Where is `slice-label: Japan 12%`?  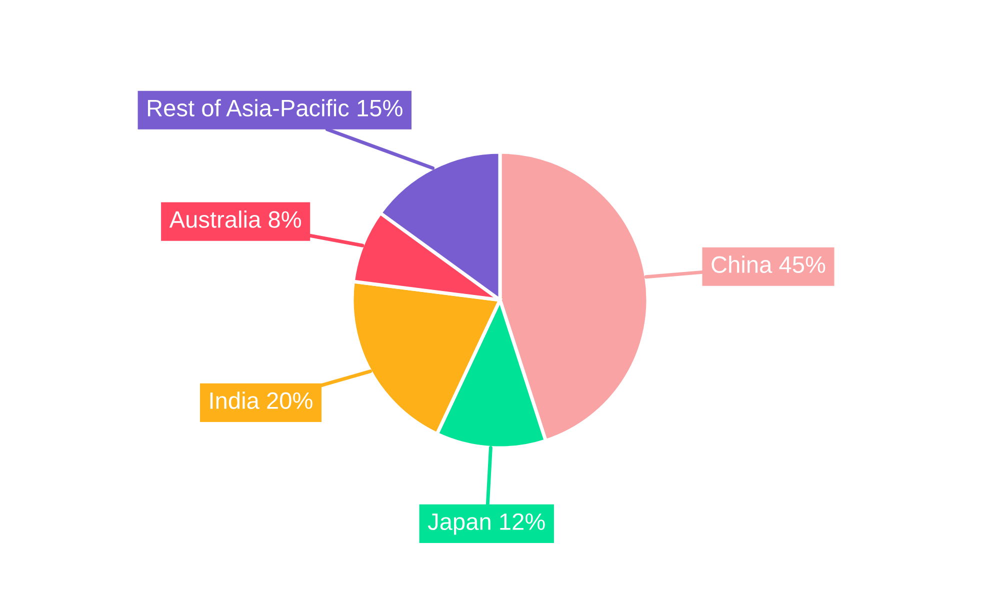 slice-label: Japan 12% is located at coordinates (486, 524).